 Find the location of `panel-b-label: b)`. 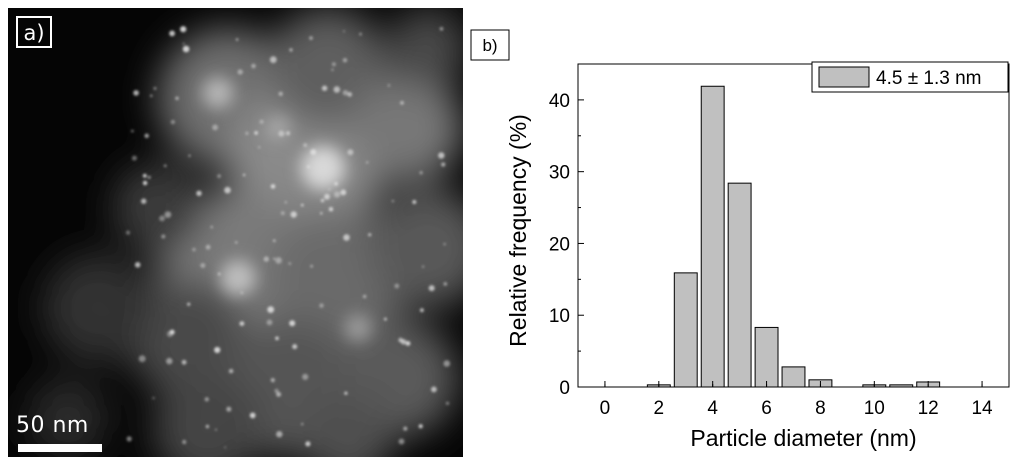

panel-b-label: b) is located at coordinates (489, 45).